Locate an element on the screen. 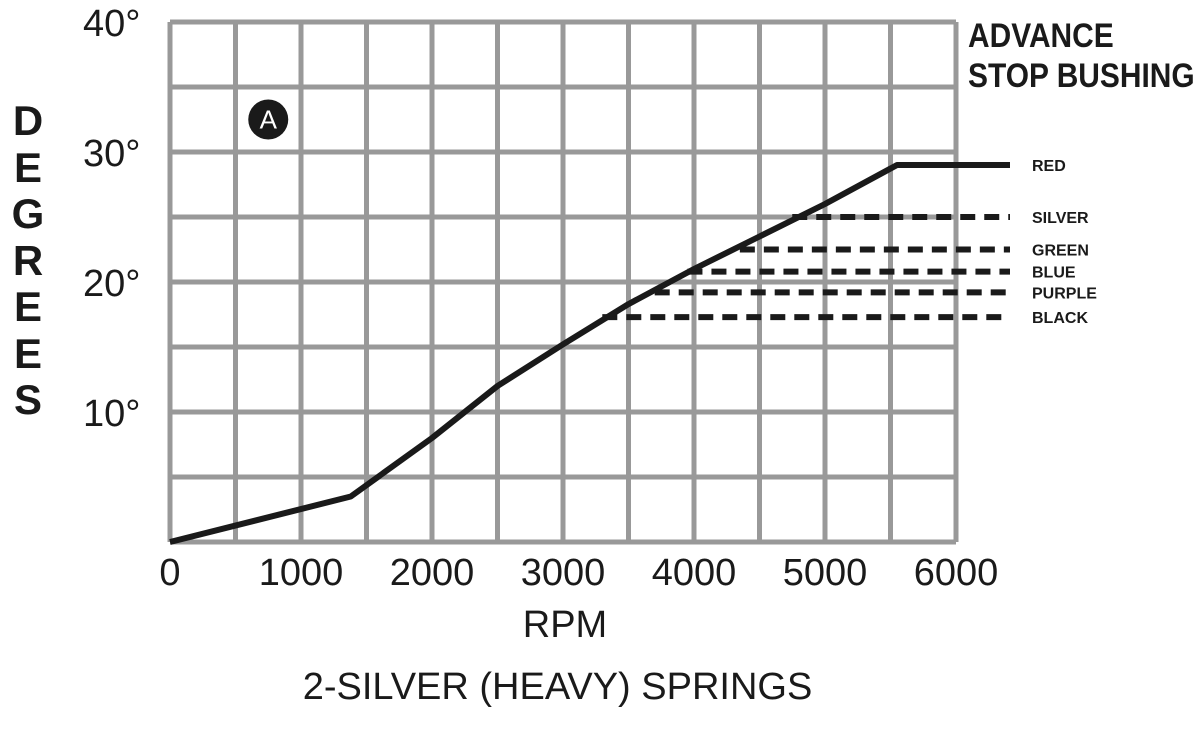  chart-title: ADVANCE STOP BUSHING is located at coordinates (1081, 56).